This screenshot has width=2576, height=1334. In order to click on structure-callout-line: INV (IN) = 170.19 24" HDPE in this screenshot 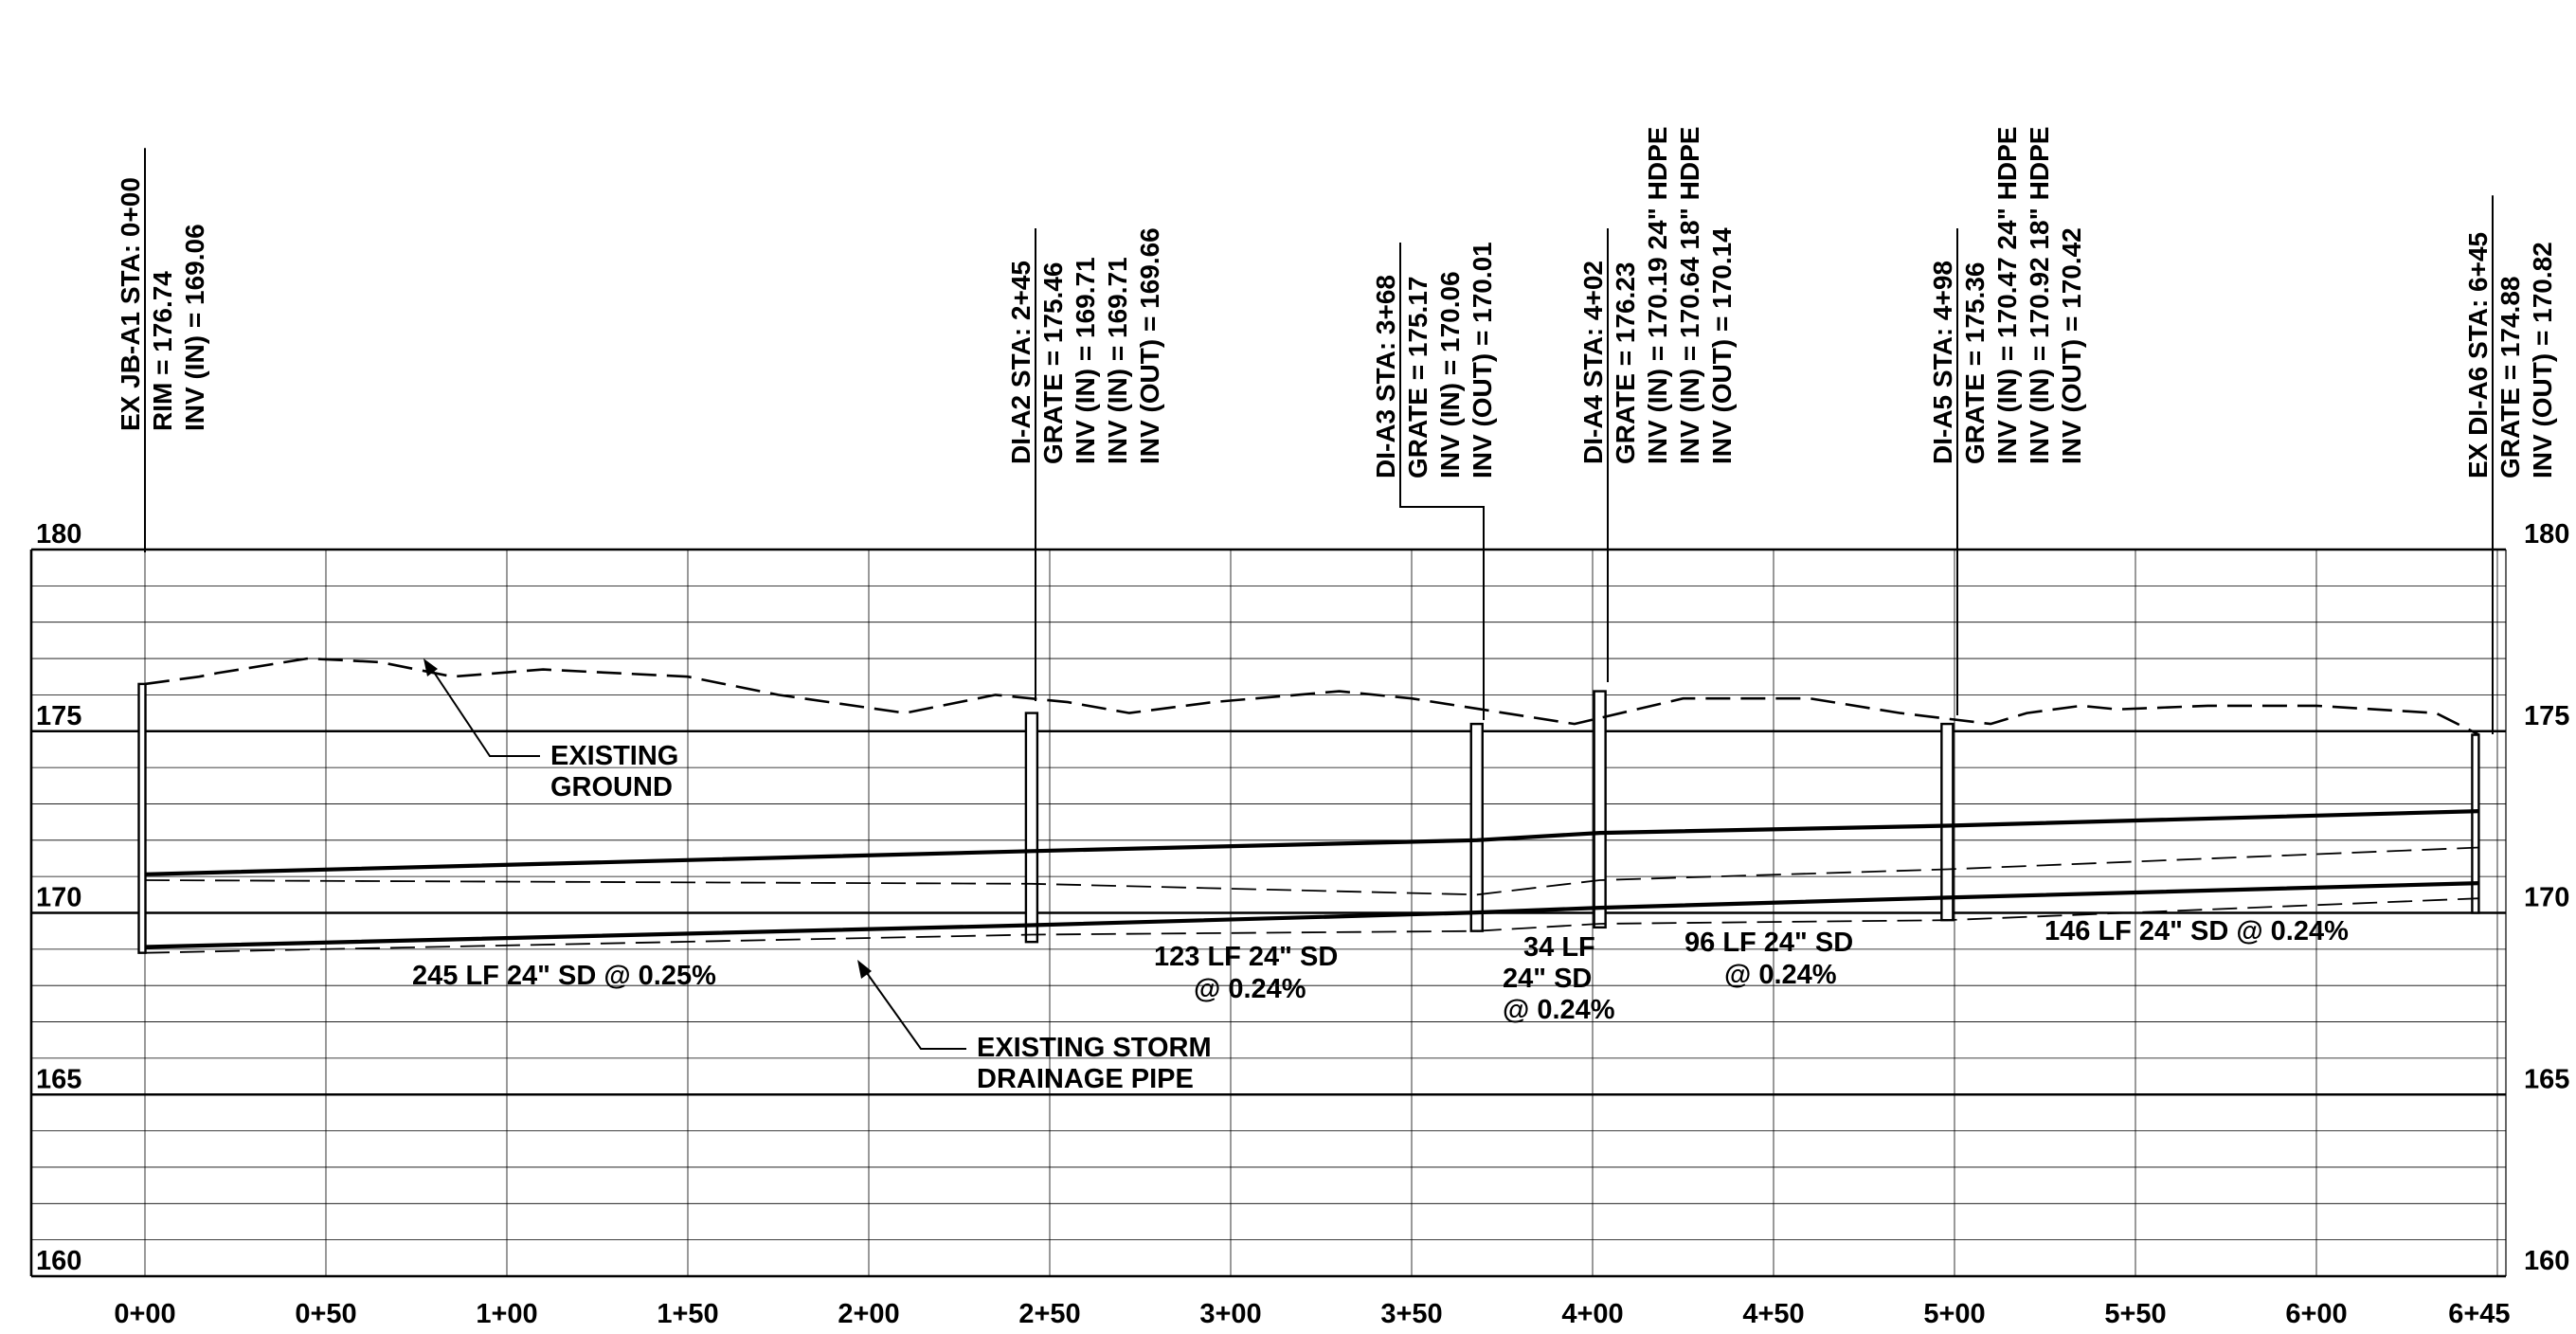, I will do `click(1657, 295)`.